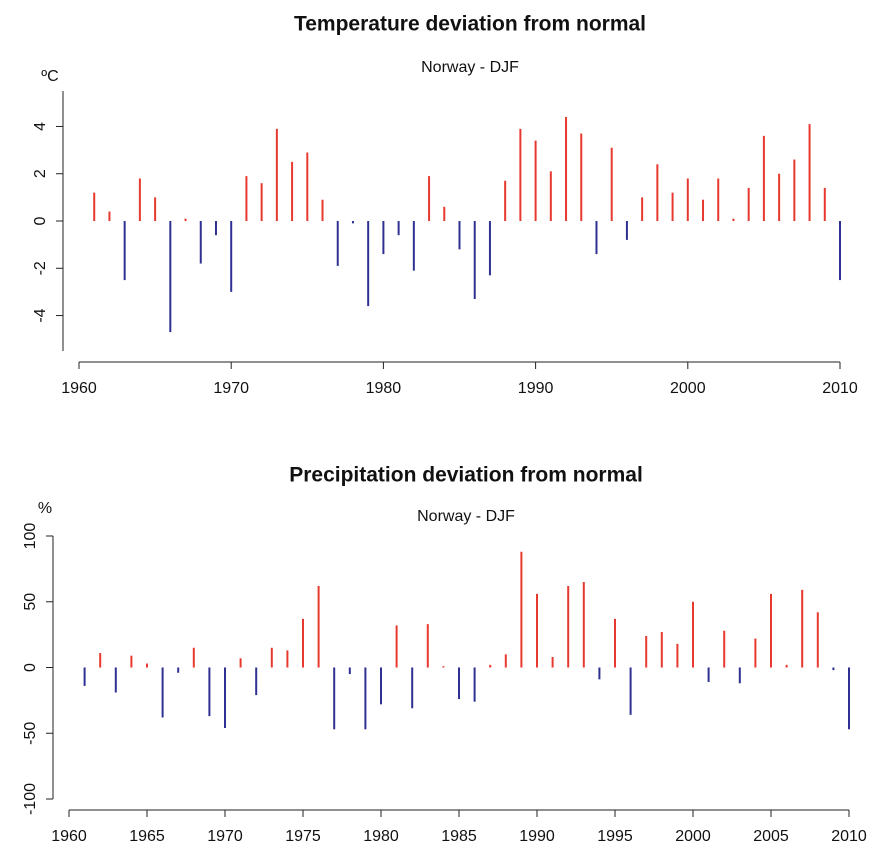 This screenshot has height=861, width=874. Describe the element at coordinates (40, 315) in the screenshot. I see `y-tick-label: -4` at that location.